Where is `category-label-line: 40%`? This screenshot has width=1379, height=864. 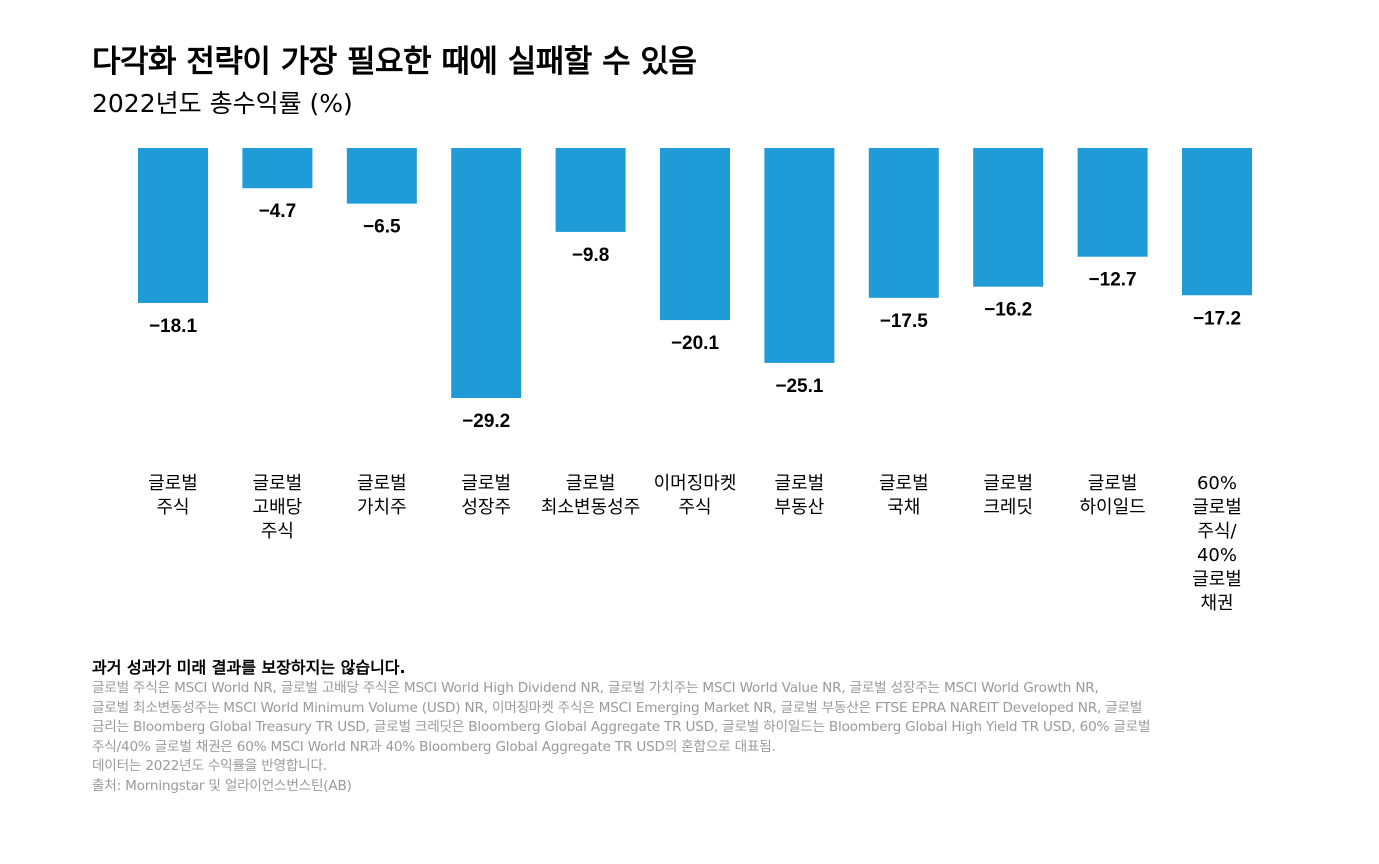 category-label-line: 40% is located at coordinates (1216, 555).